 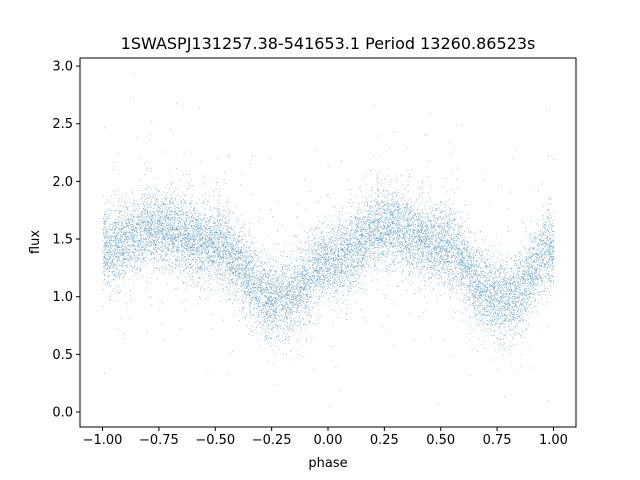 I want to click on y-axis: 0.0 0.5 1.0 1.5 2.0 2.5 3.0, so click(x=66, y=240).